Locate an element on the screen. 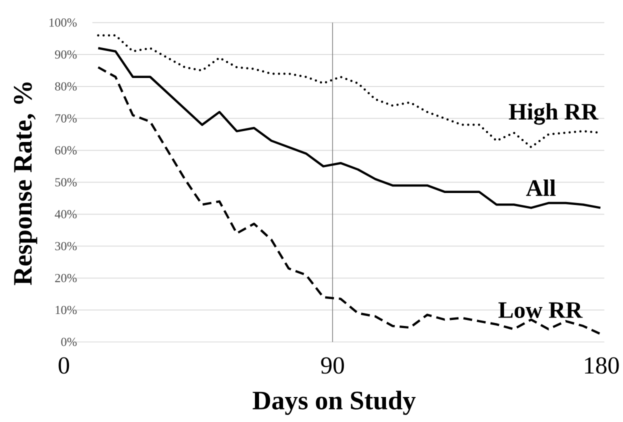  y-tick-label: 20% is located at coordinates (66, 278).